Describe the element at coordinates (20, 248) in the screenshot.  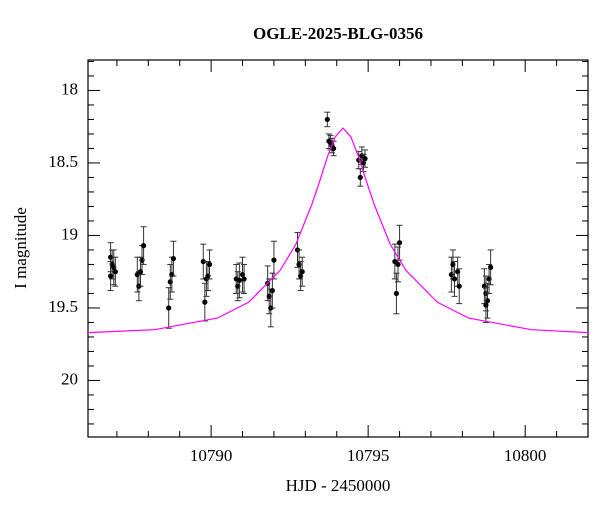
I see `y-axis-label: I magnitude` at that location.